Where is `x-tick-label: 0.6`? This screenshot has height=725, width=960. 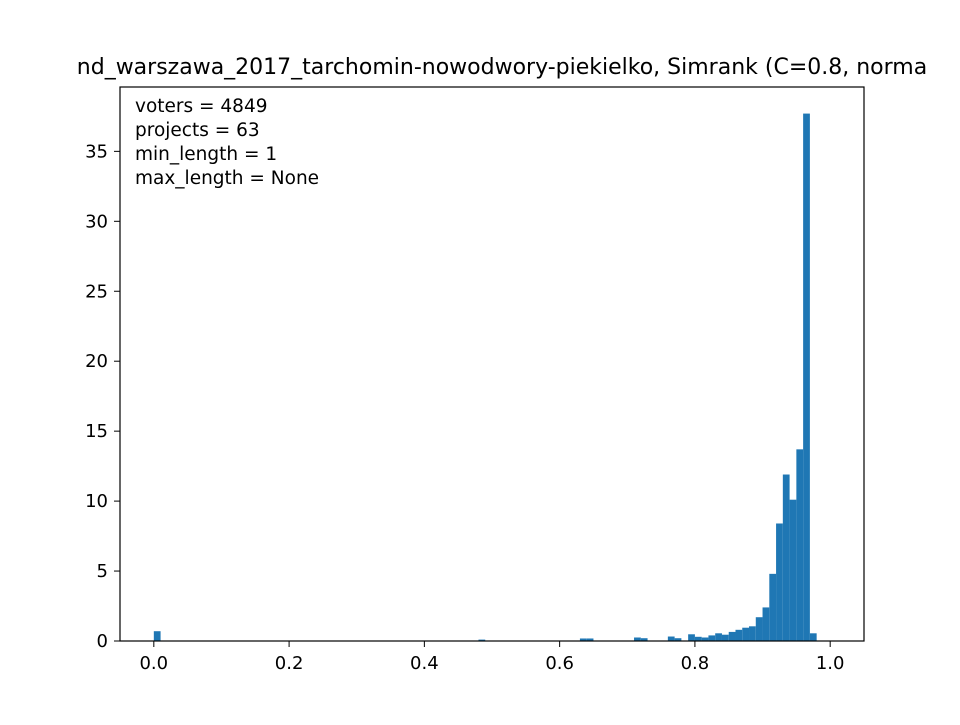 x-tick-label: 0.6 is located at coordinates (559, 663).